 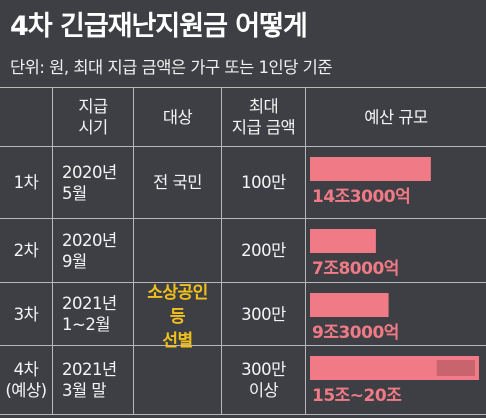 I want to click on header-budget: 예산 규모, so click(x=396, y=117).